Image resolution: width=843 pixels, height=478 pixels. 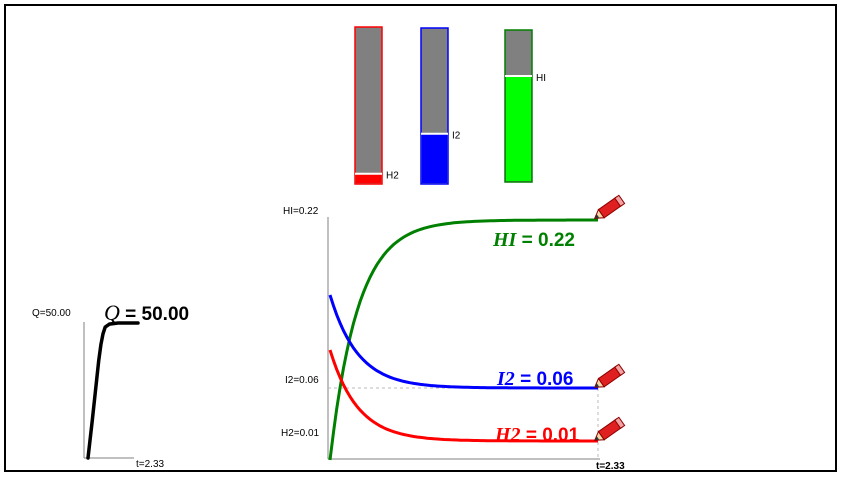 I want to click on readout-i2-symbol: I2, so click(x=505, y=379).